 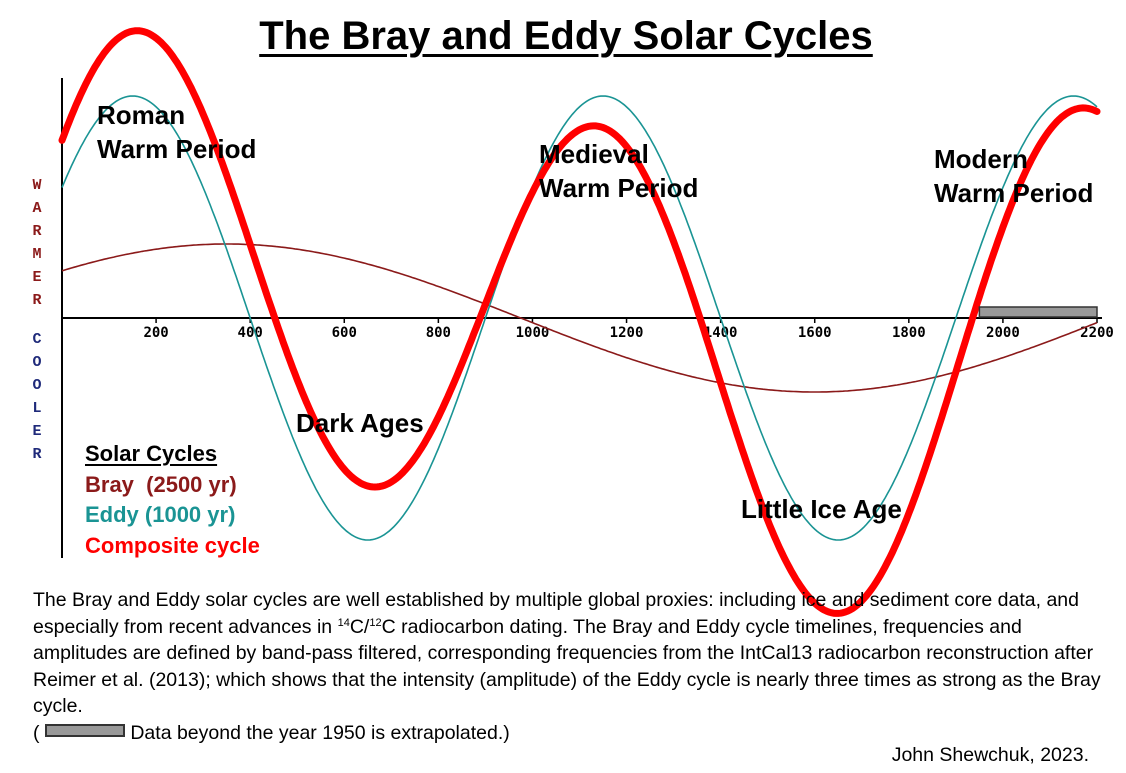 I want to click on medieval-label-line2: Warm Period, so click(x=619, y=188).